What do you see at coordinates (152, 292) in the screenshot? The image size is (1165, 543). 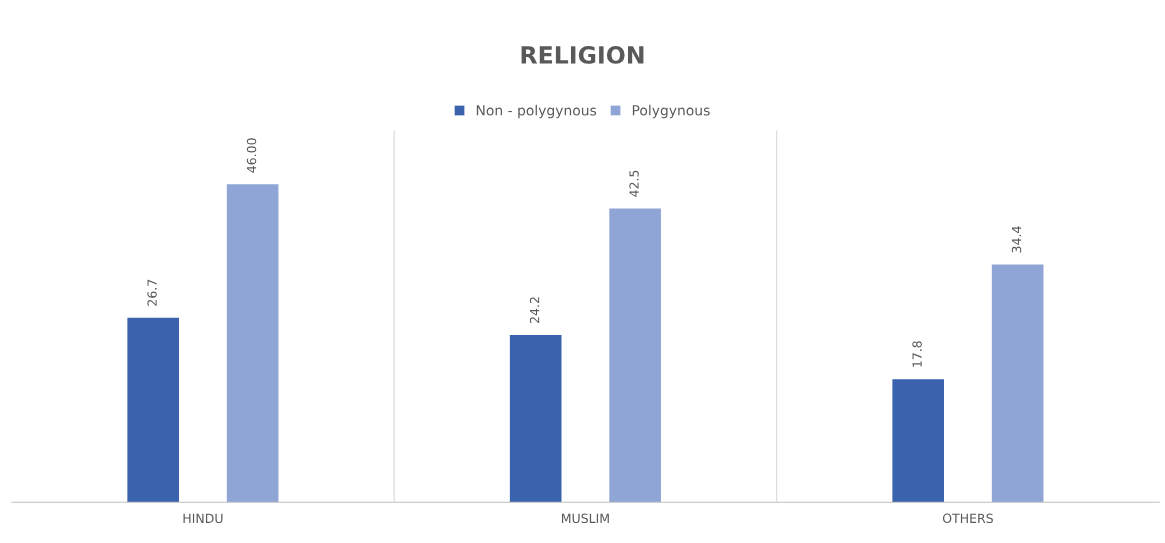 I see `data-label: 26.7` at bounding box center [152, 292].